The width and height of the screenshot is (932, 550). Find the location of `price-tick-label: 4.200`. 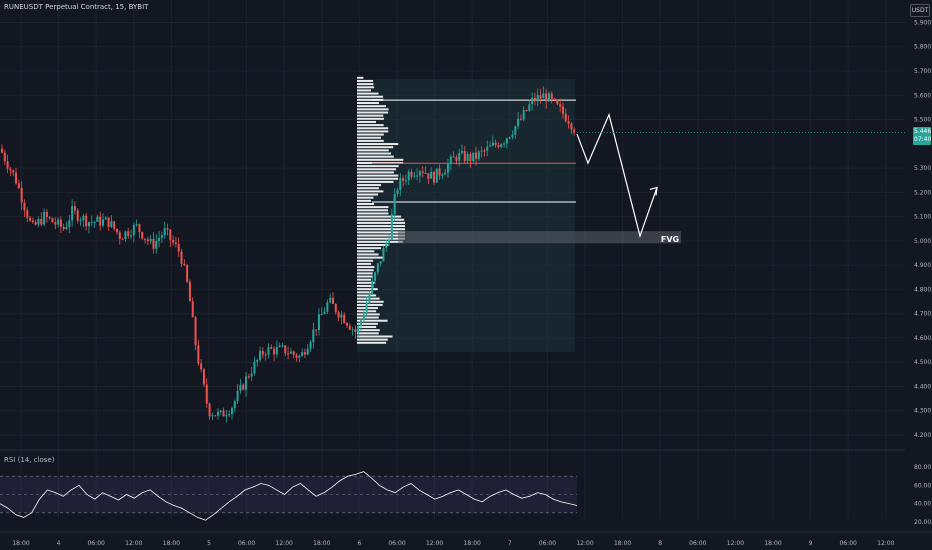

price-tick-label: 4.200 is located at coordinates (922, 435).